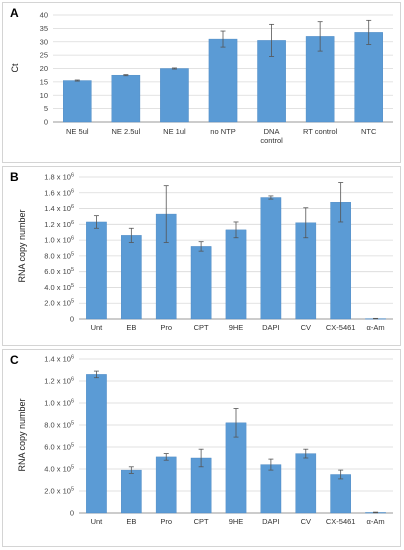 The height and width of the screenshot is (550, 404). What do you see at coordinates (14, 360) in the screenshot?
I see `panel-letter: C` at bounding box center [14, 360].